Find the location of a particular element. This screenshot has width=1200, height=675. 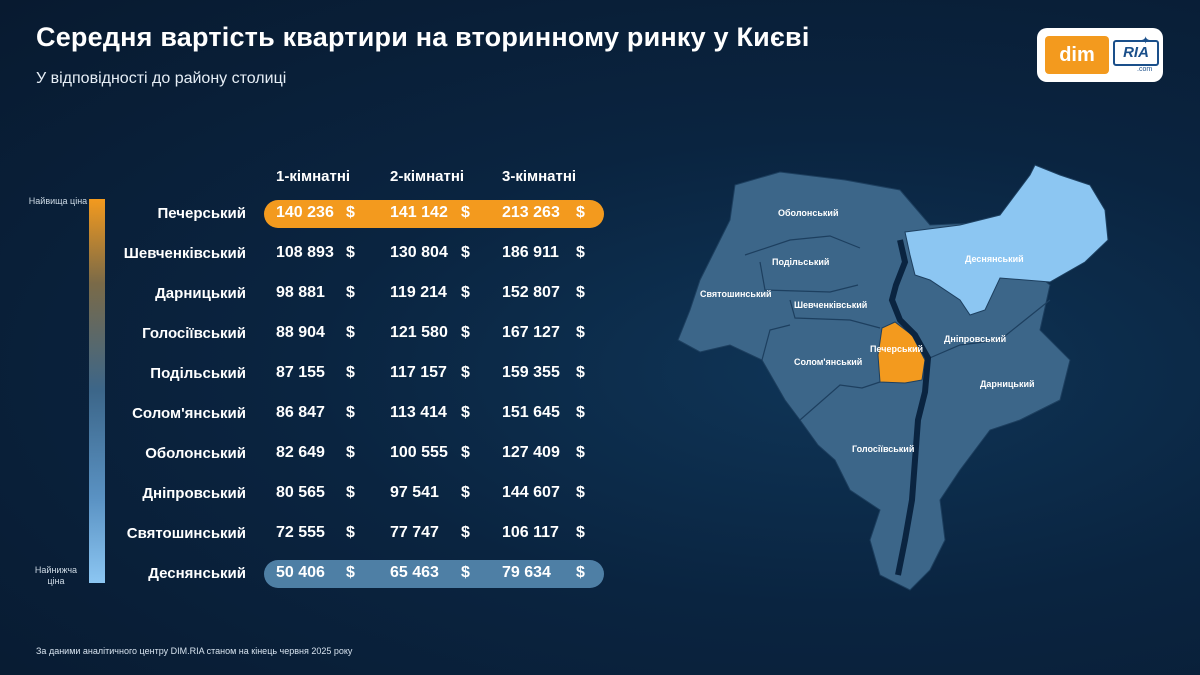

map-river-shape is located at coordinates (910, 407).